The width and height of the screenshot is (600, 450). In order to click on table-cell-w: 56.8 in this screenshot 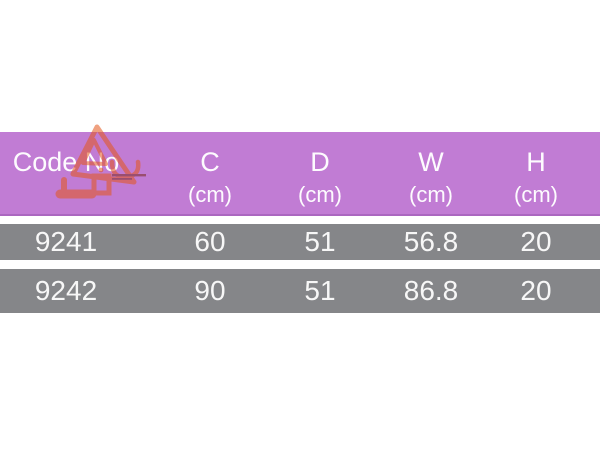, I will do `click(431, 241)`.